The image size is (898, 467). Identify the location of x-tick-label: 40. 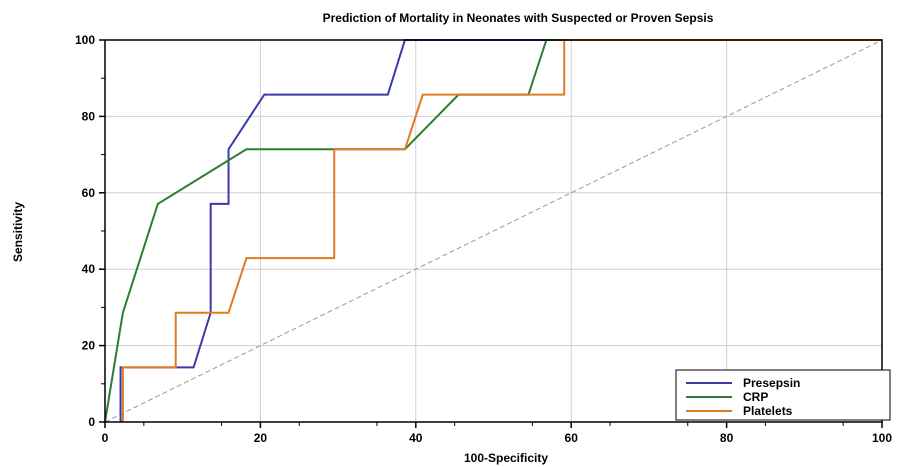
(416, 438).